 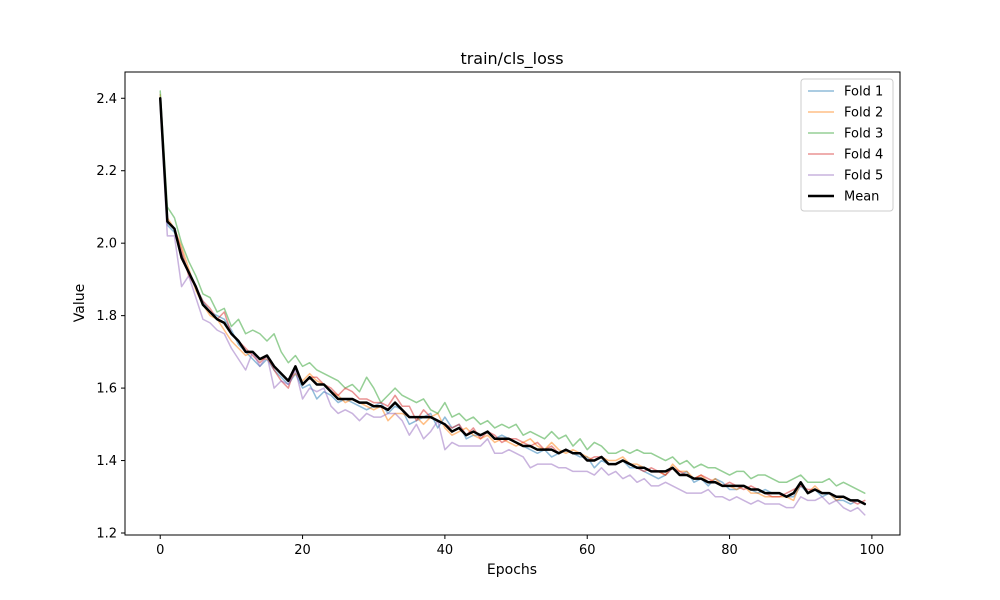 What do you see at coordinates (729, 550) in the screenshot?
I see `x-tick-label: 80` at bounding box center [729, 550].